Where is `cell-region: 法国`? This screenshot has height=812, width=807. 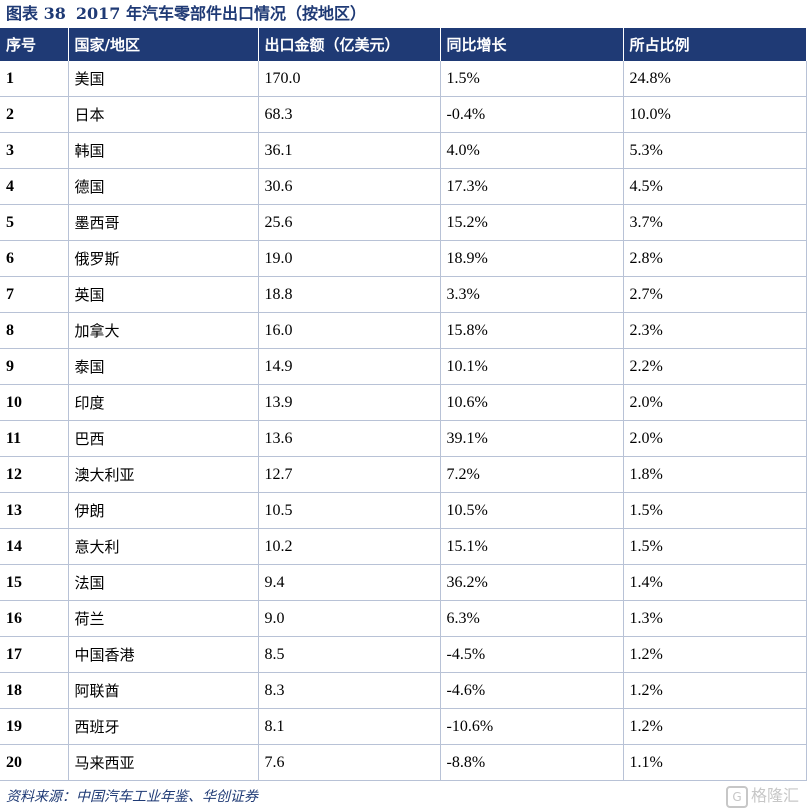 cell-region: 法国 is located at coordinates (163, 582).